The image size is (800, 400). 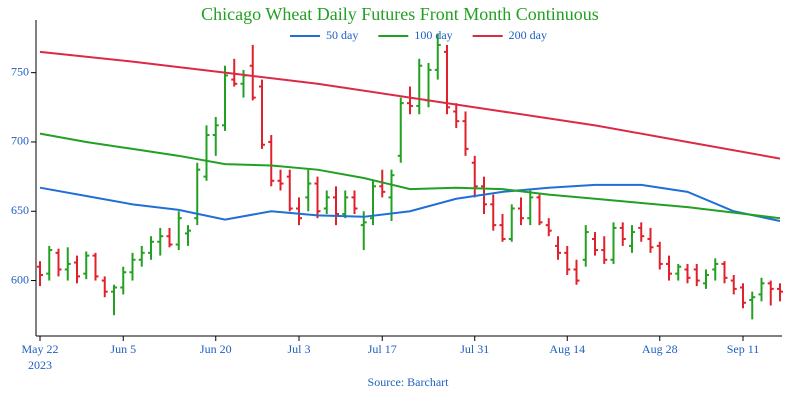 What do you see at coordinates (567, 349) in the screenshot?
I see `x-tick-label: Aug 14` at bounding box center [567, 349].